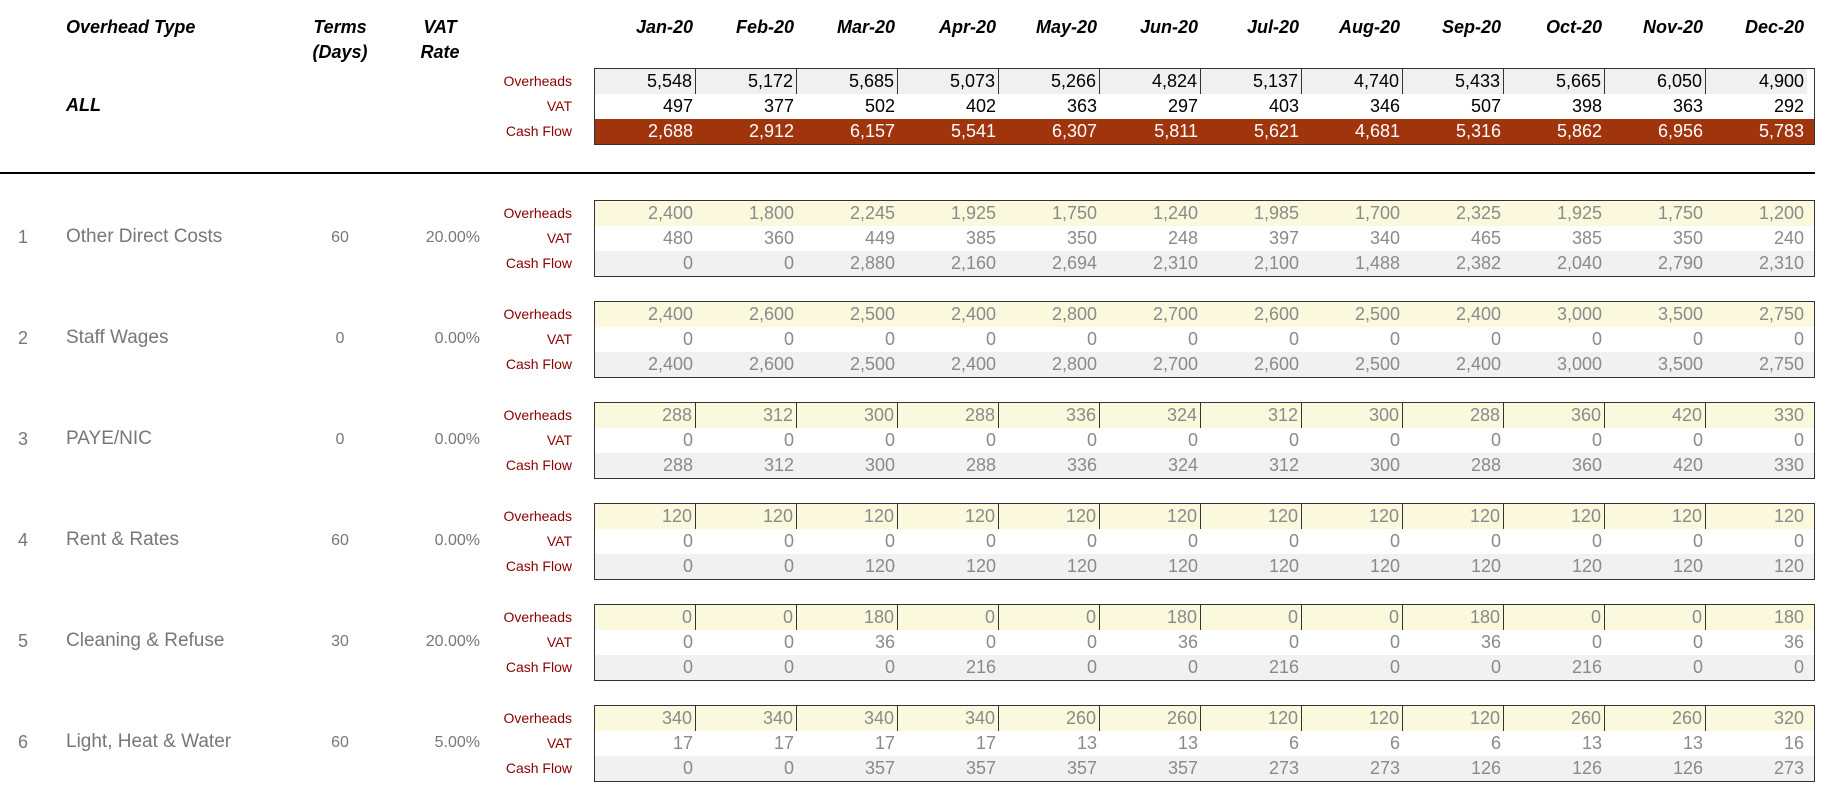  I want to click on cash-flow-cell: 1,488, so click(1377, 263).